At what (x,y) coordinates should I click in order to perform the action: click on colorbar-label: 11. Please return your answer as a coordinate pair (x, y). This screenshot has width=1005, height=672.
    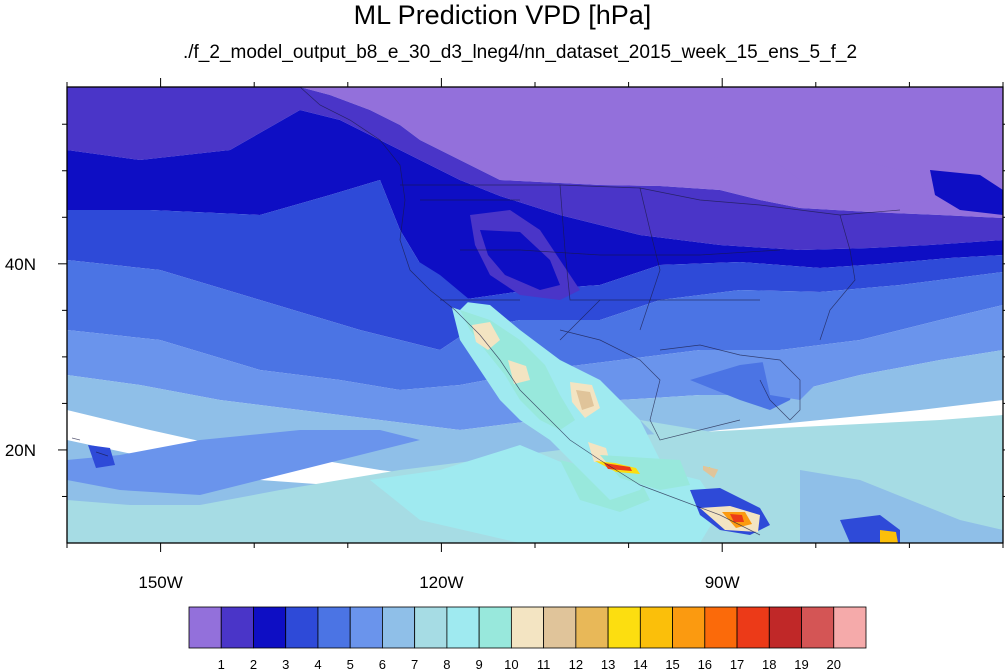
    Looking at the image, I should click on (544, 664).